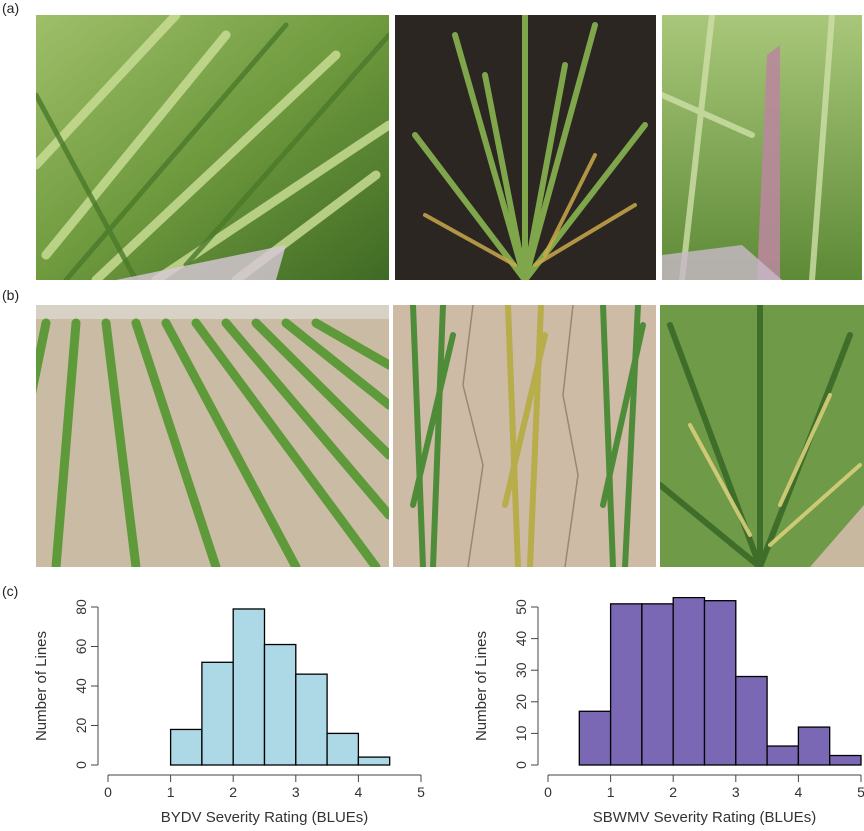  Describe the element at coordinates (521, 733) in the screenshot. I see `sbwmv-y-tick-label: 10` at that location.